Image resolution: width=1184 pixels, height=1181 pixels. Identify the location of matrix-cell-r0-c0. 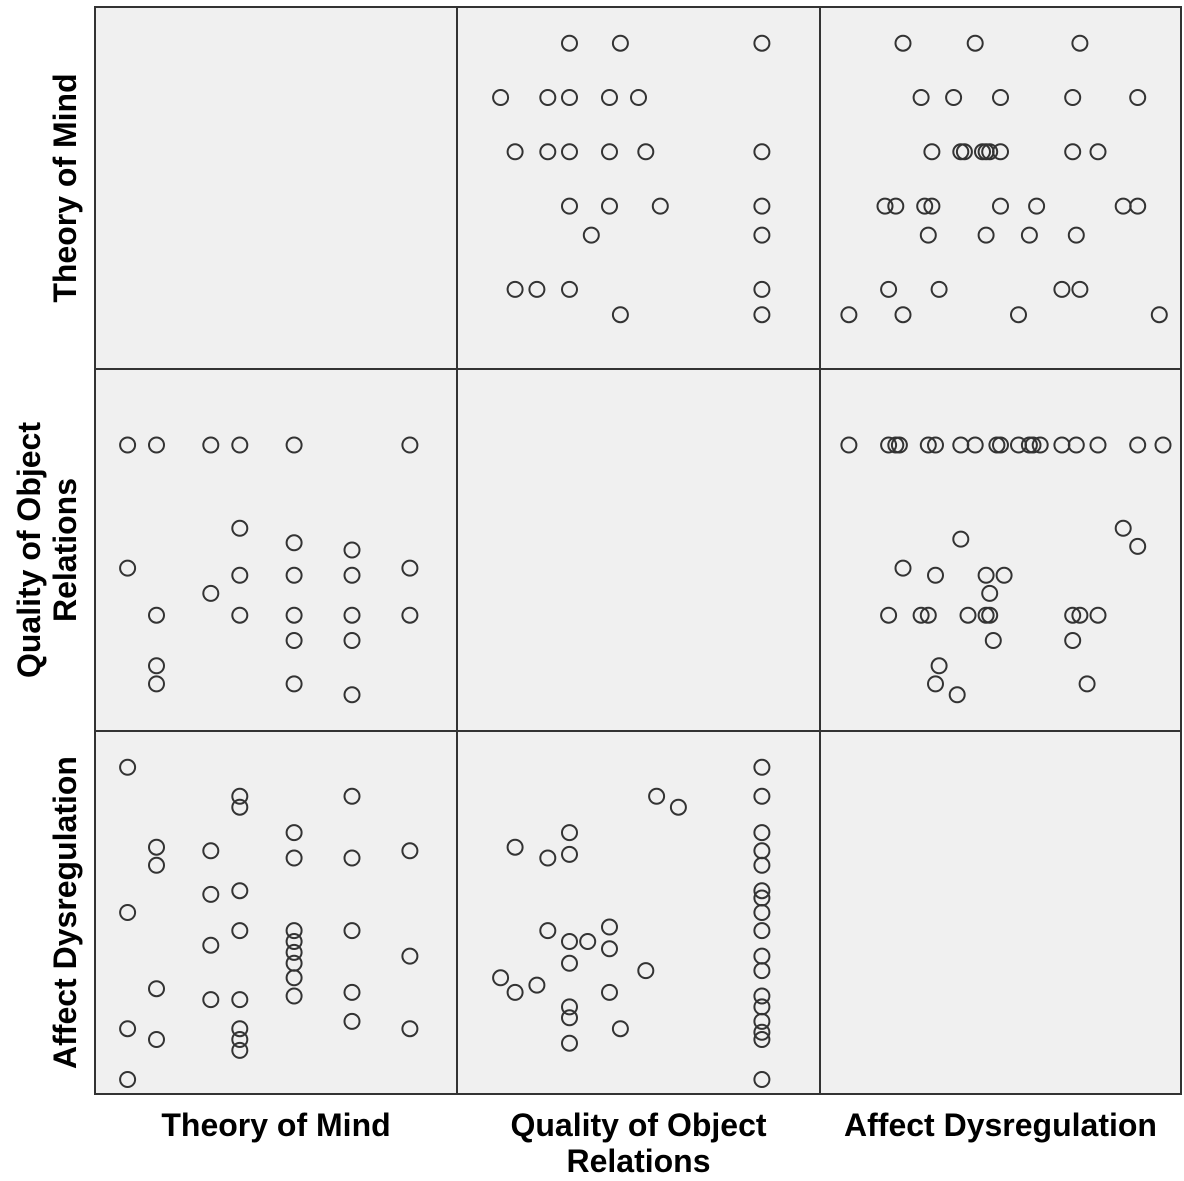
(276, 188).